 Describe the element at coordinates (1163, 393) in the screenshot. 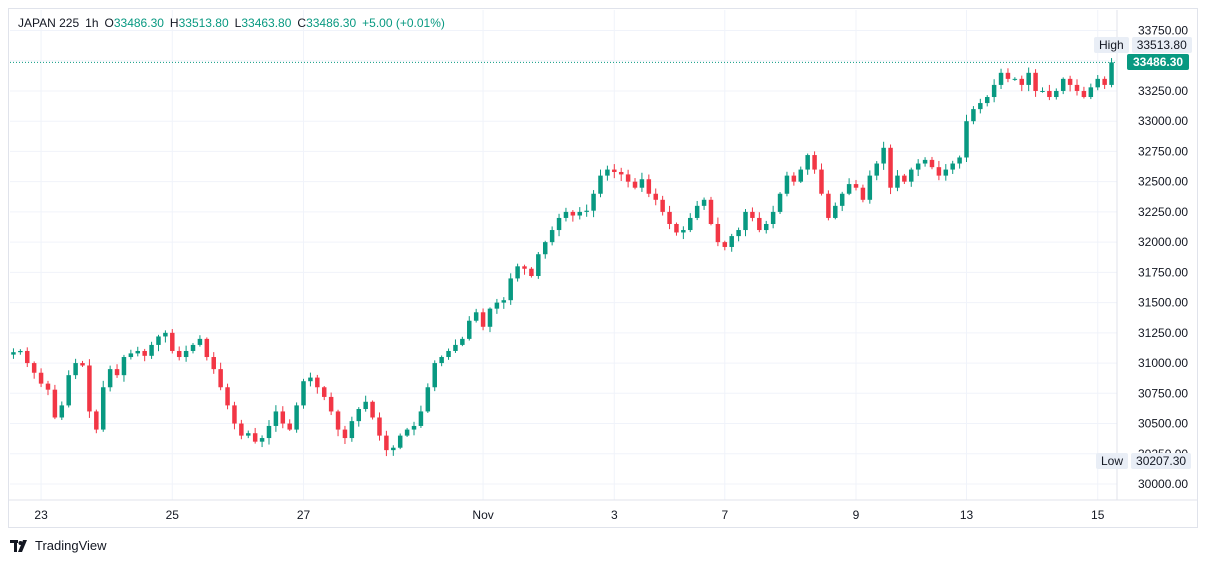

I see `price-tick-label: 30750.00` at that location.